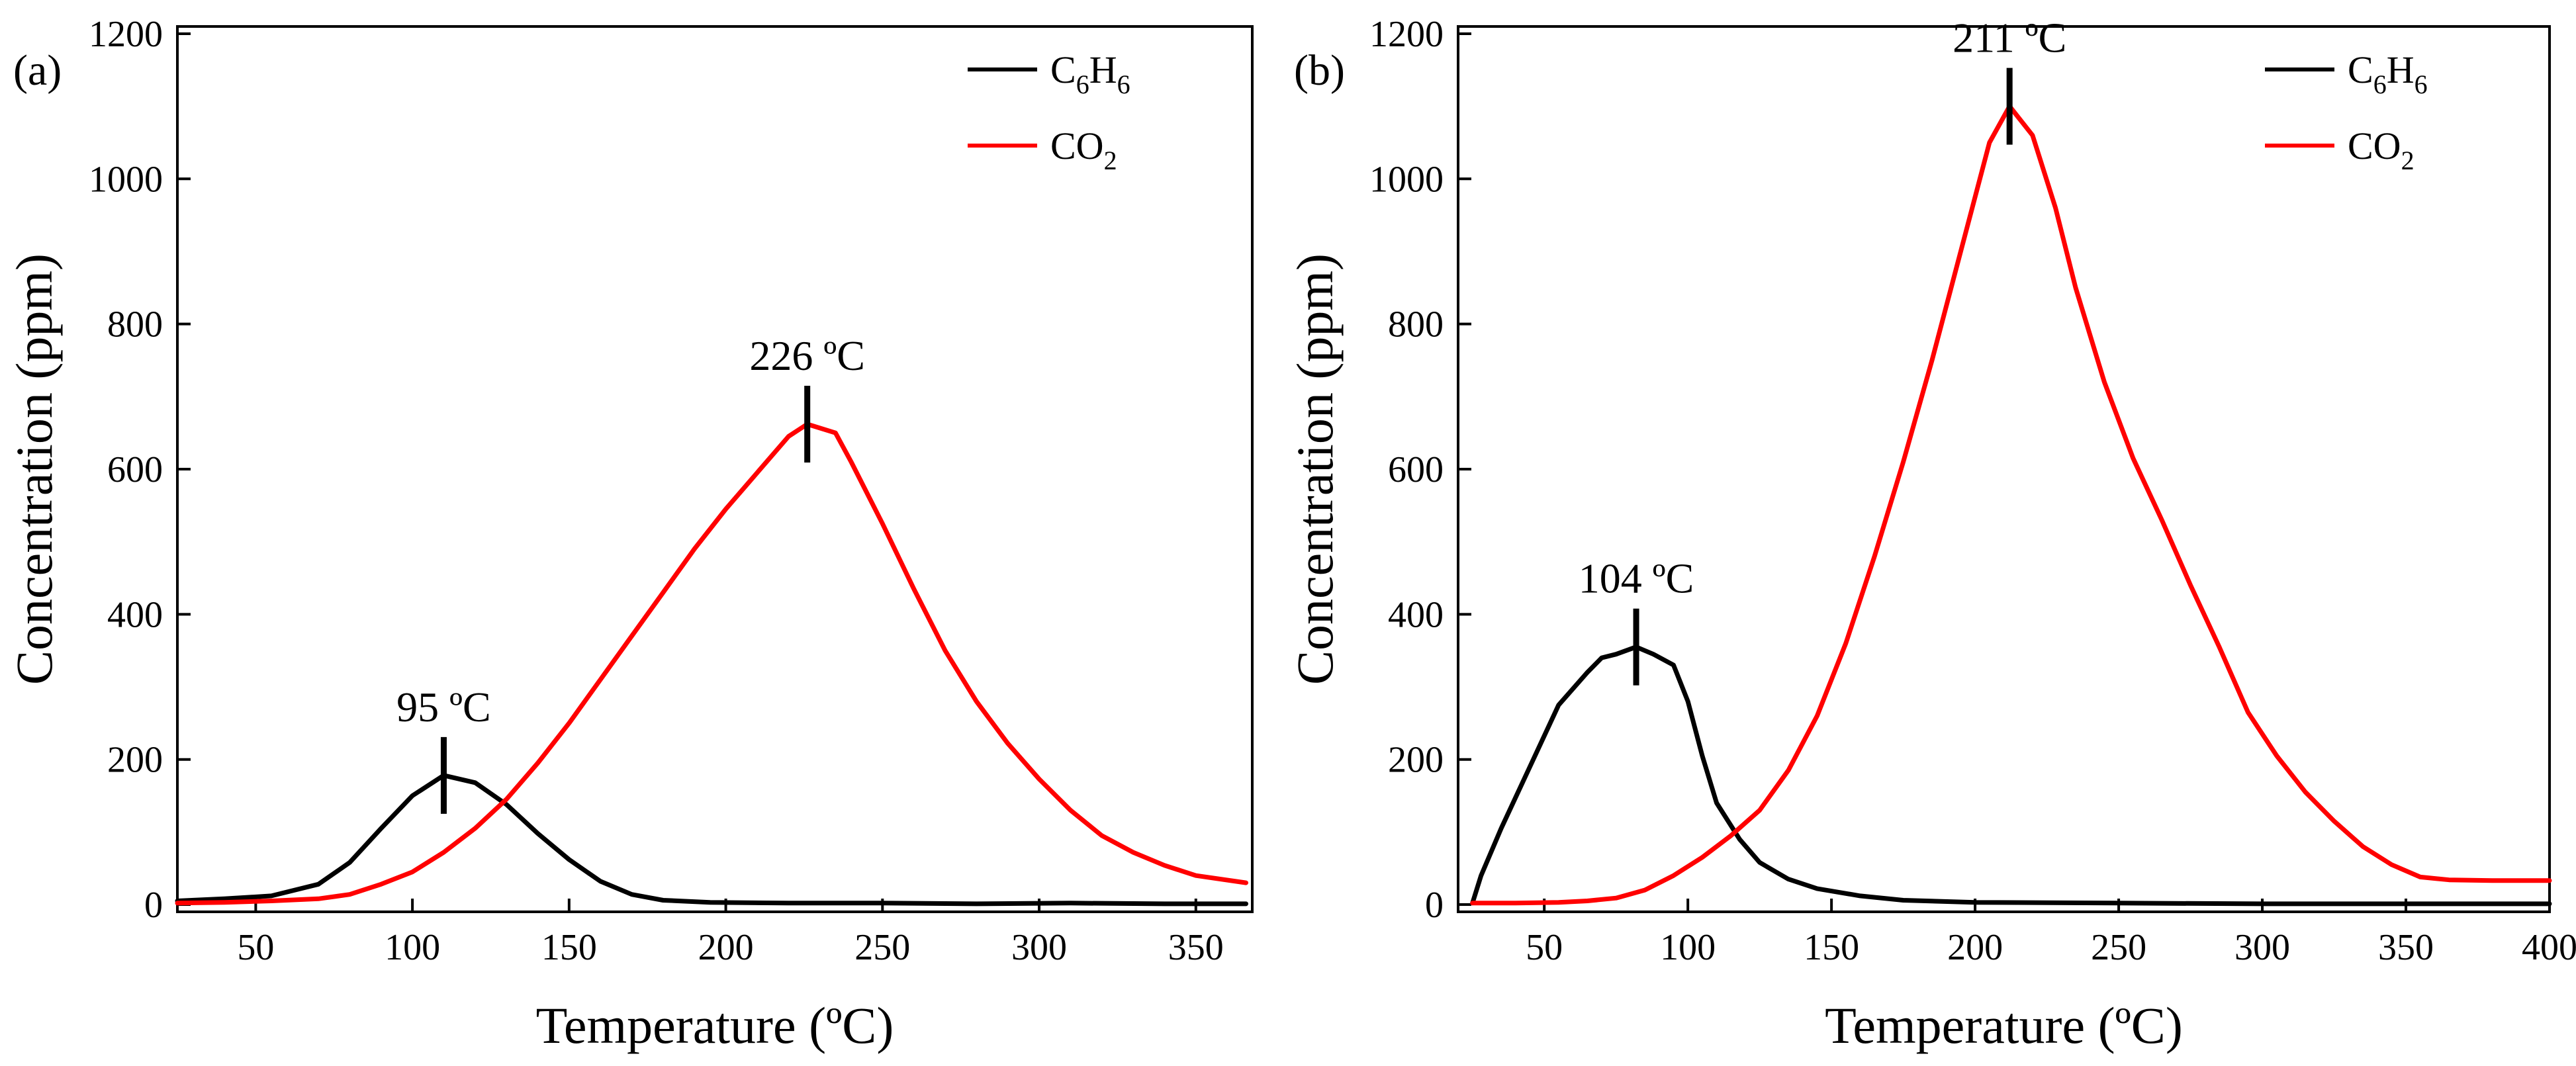 The width and height of the screenshot is (2576, 1066). What do you see at coordinates (2549, 947) in the screenshot?
I see `x-tick-label: 400` at bounding box center [2549, 947].